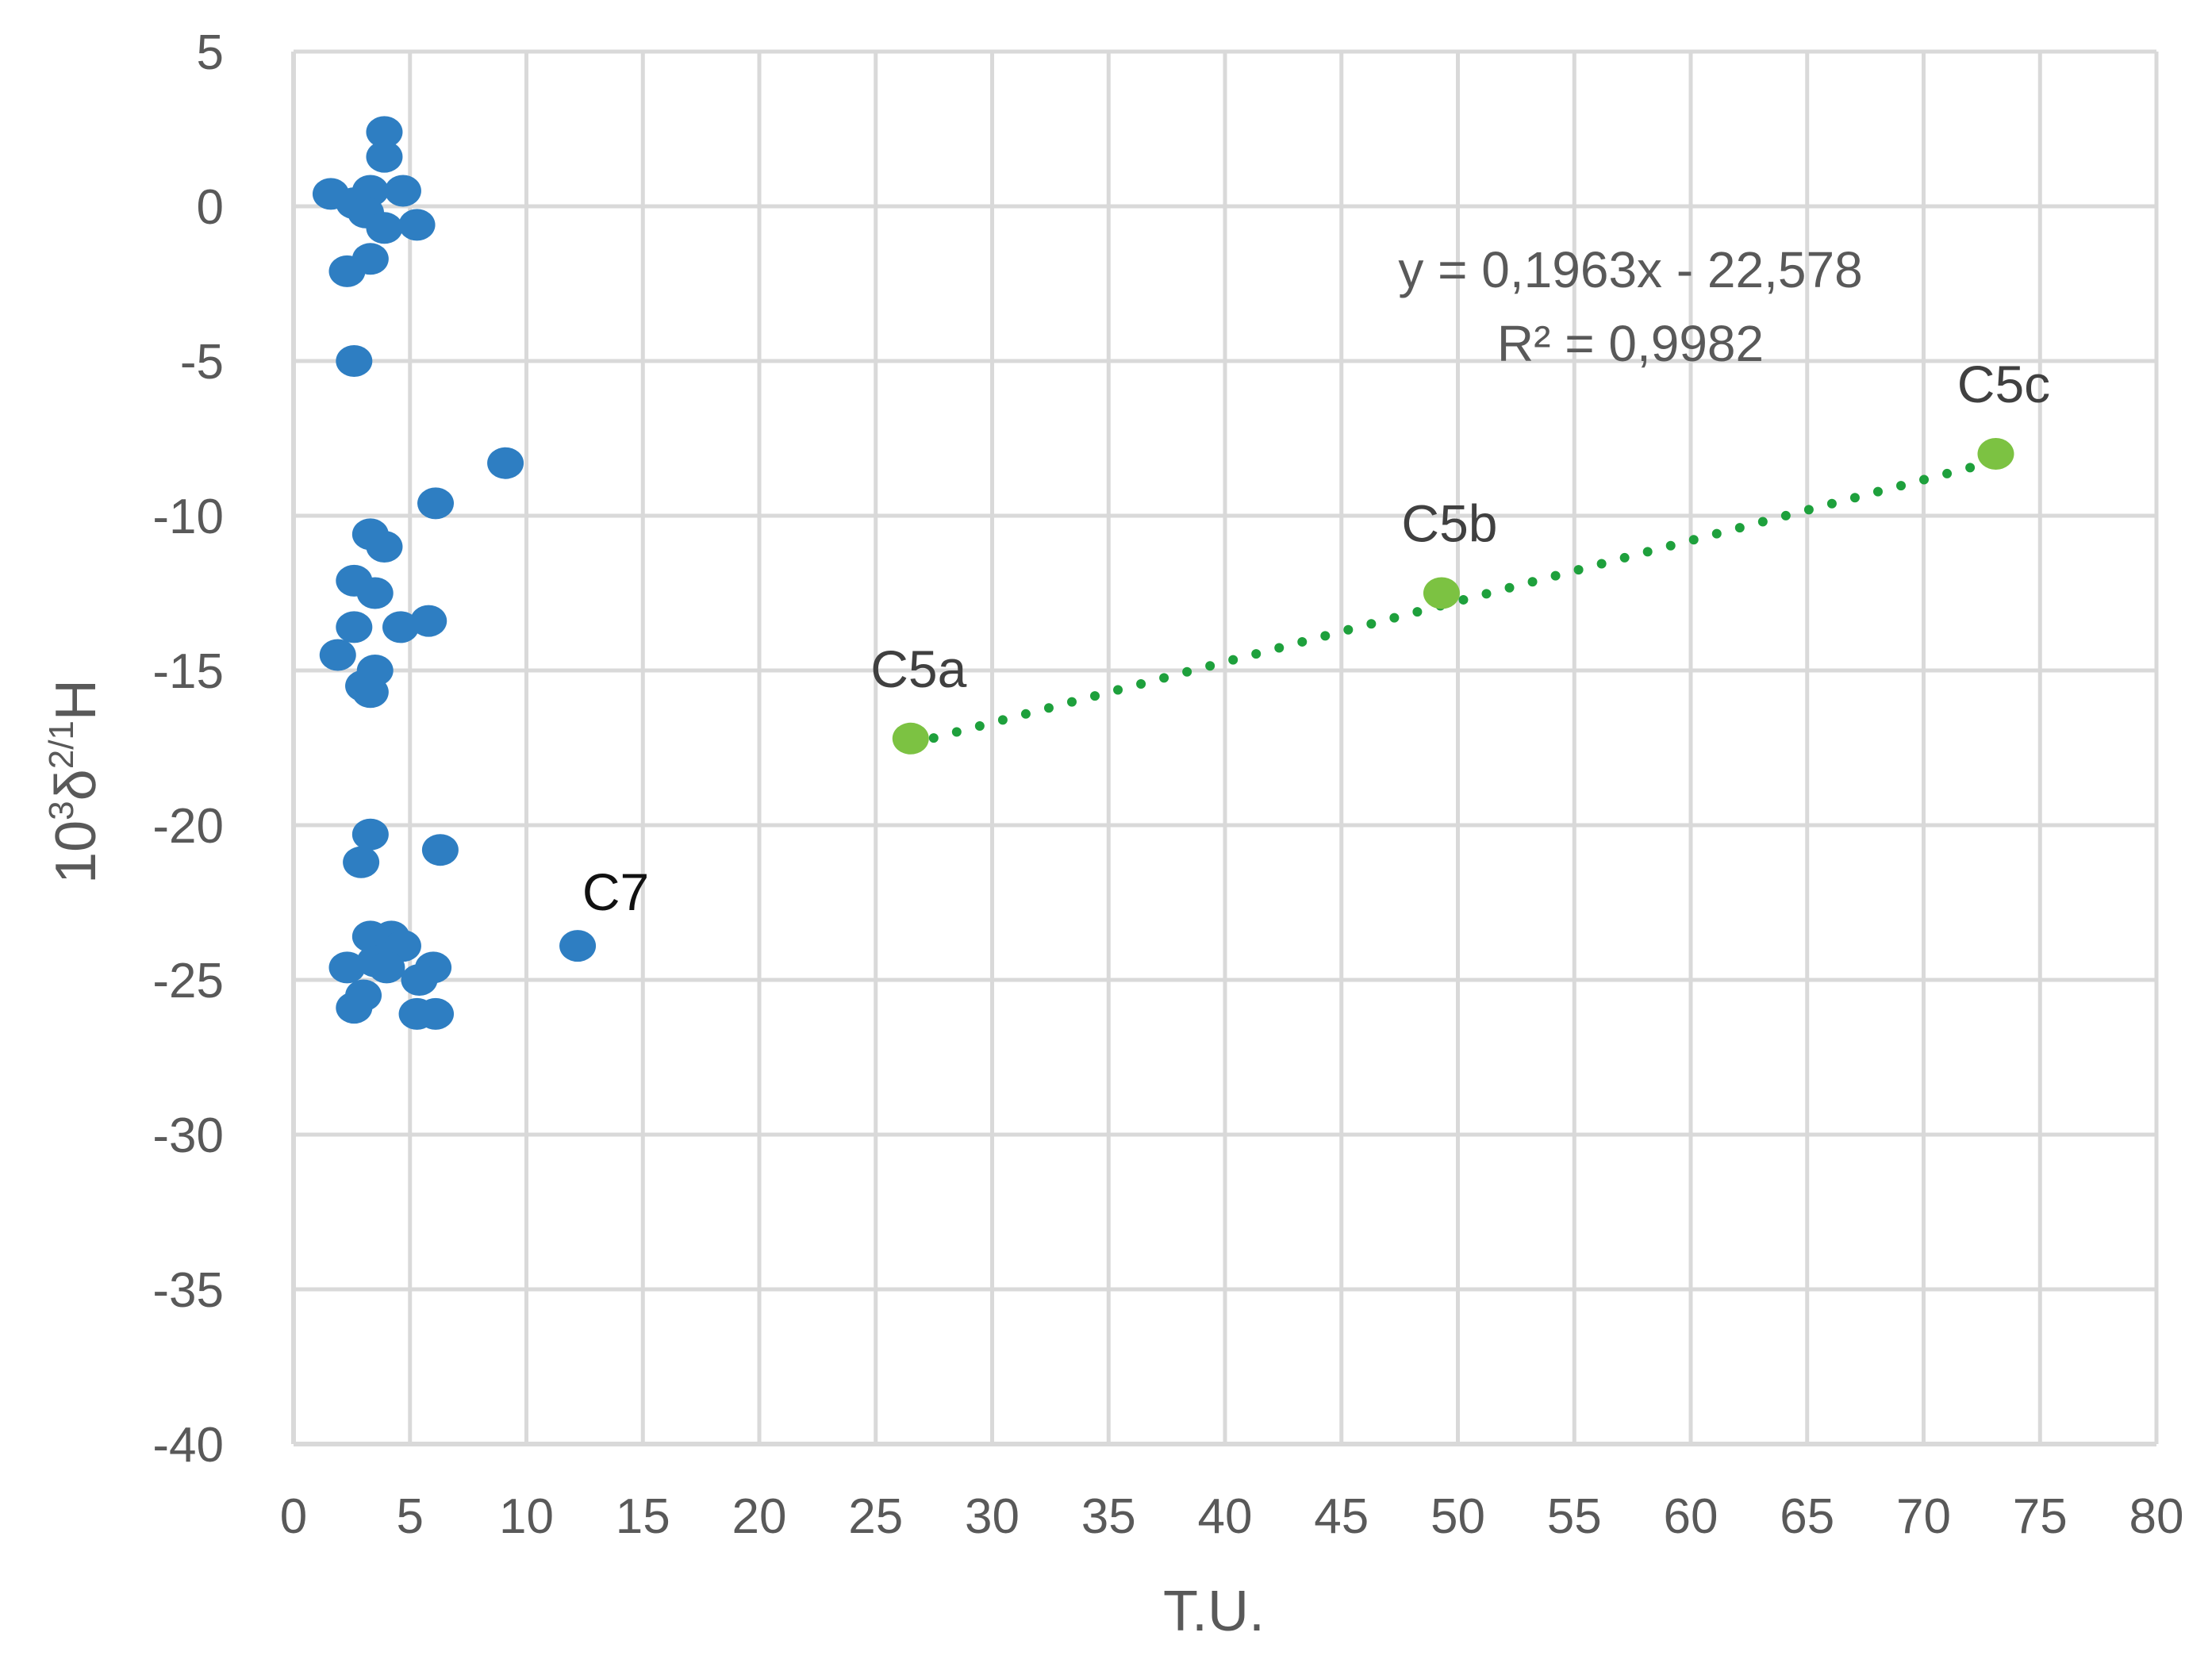  Describe the element at coordinates (643, 1516) in the screenshot. I see `x-tick-label: 15` at that location.